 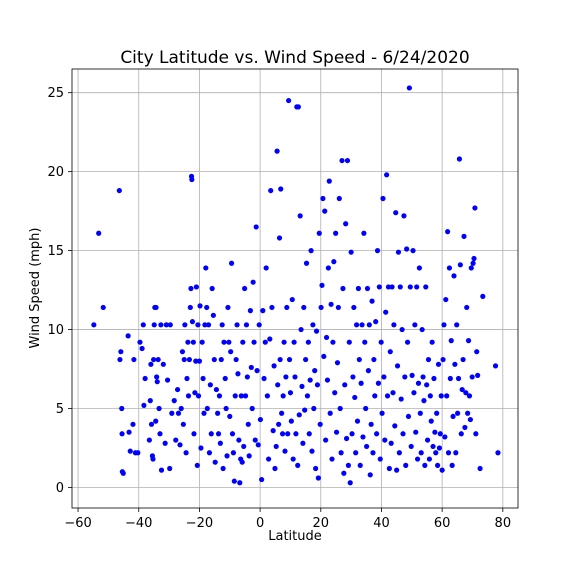 What do you see at coordinates (60, 488) in the screenshot?
I see `y-tick-label: 0` at bounding box center [60, 488].